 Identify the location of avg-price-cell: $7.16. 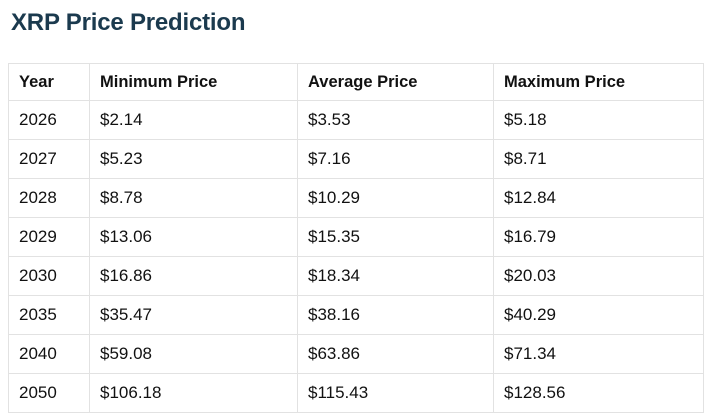
(395, 159).